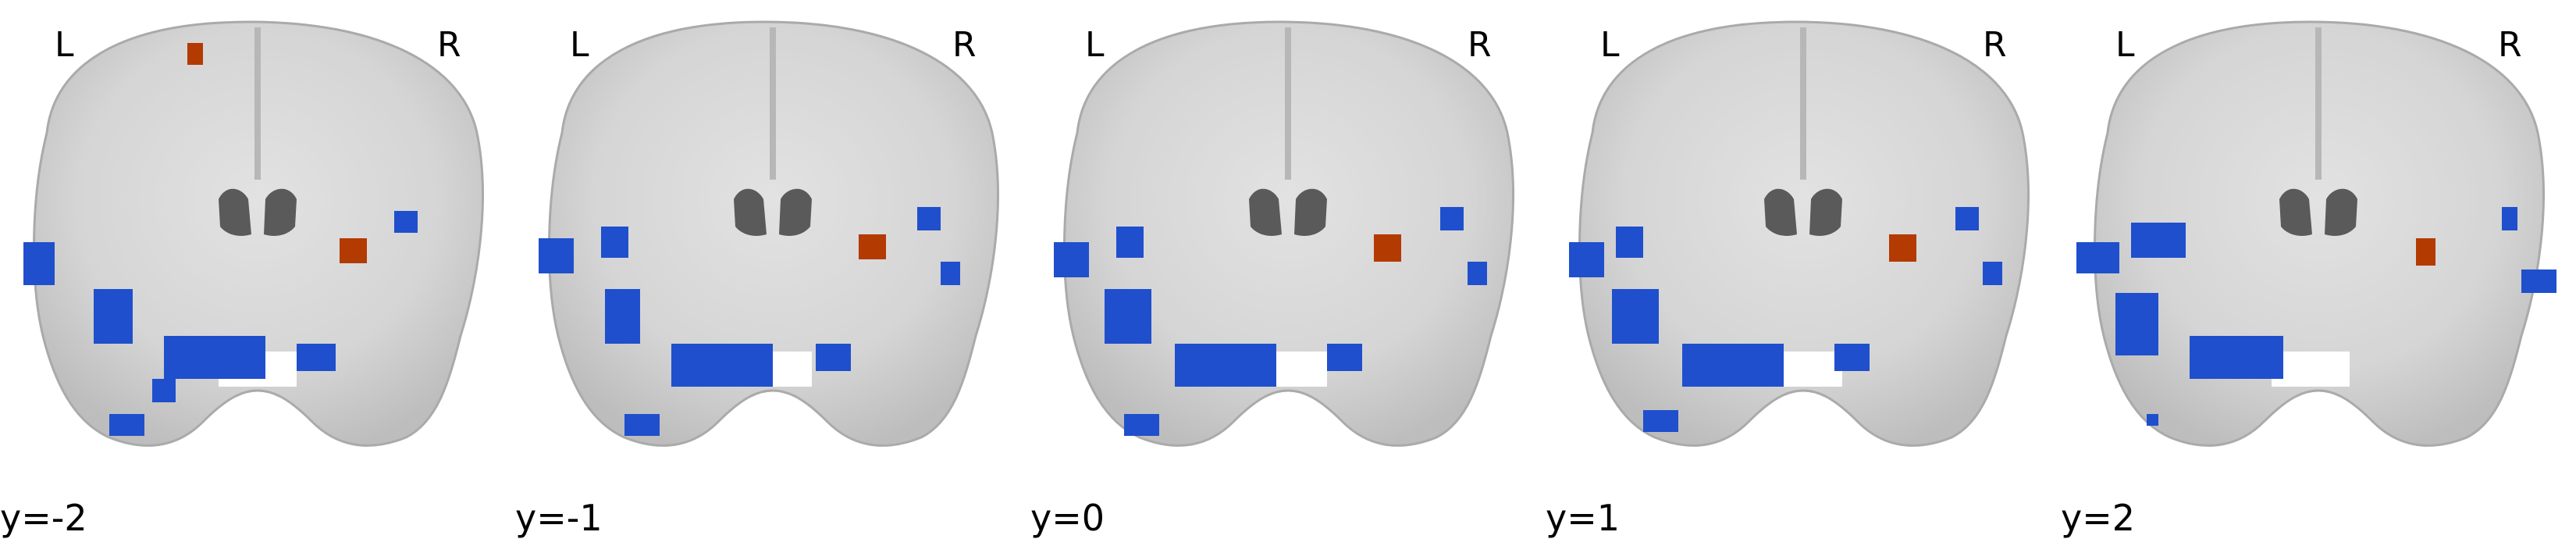 This screenshot has width=2576, height=539. Describe the element at coordinates (559, 518) in the screenshot. I see `slice-coordinate: y=-1` at that location.